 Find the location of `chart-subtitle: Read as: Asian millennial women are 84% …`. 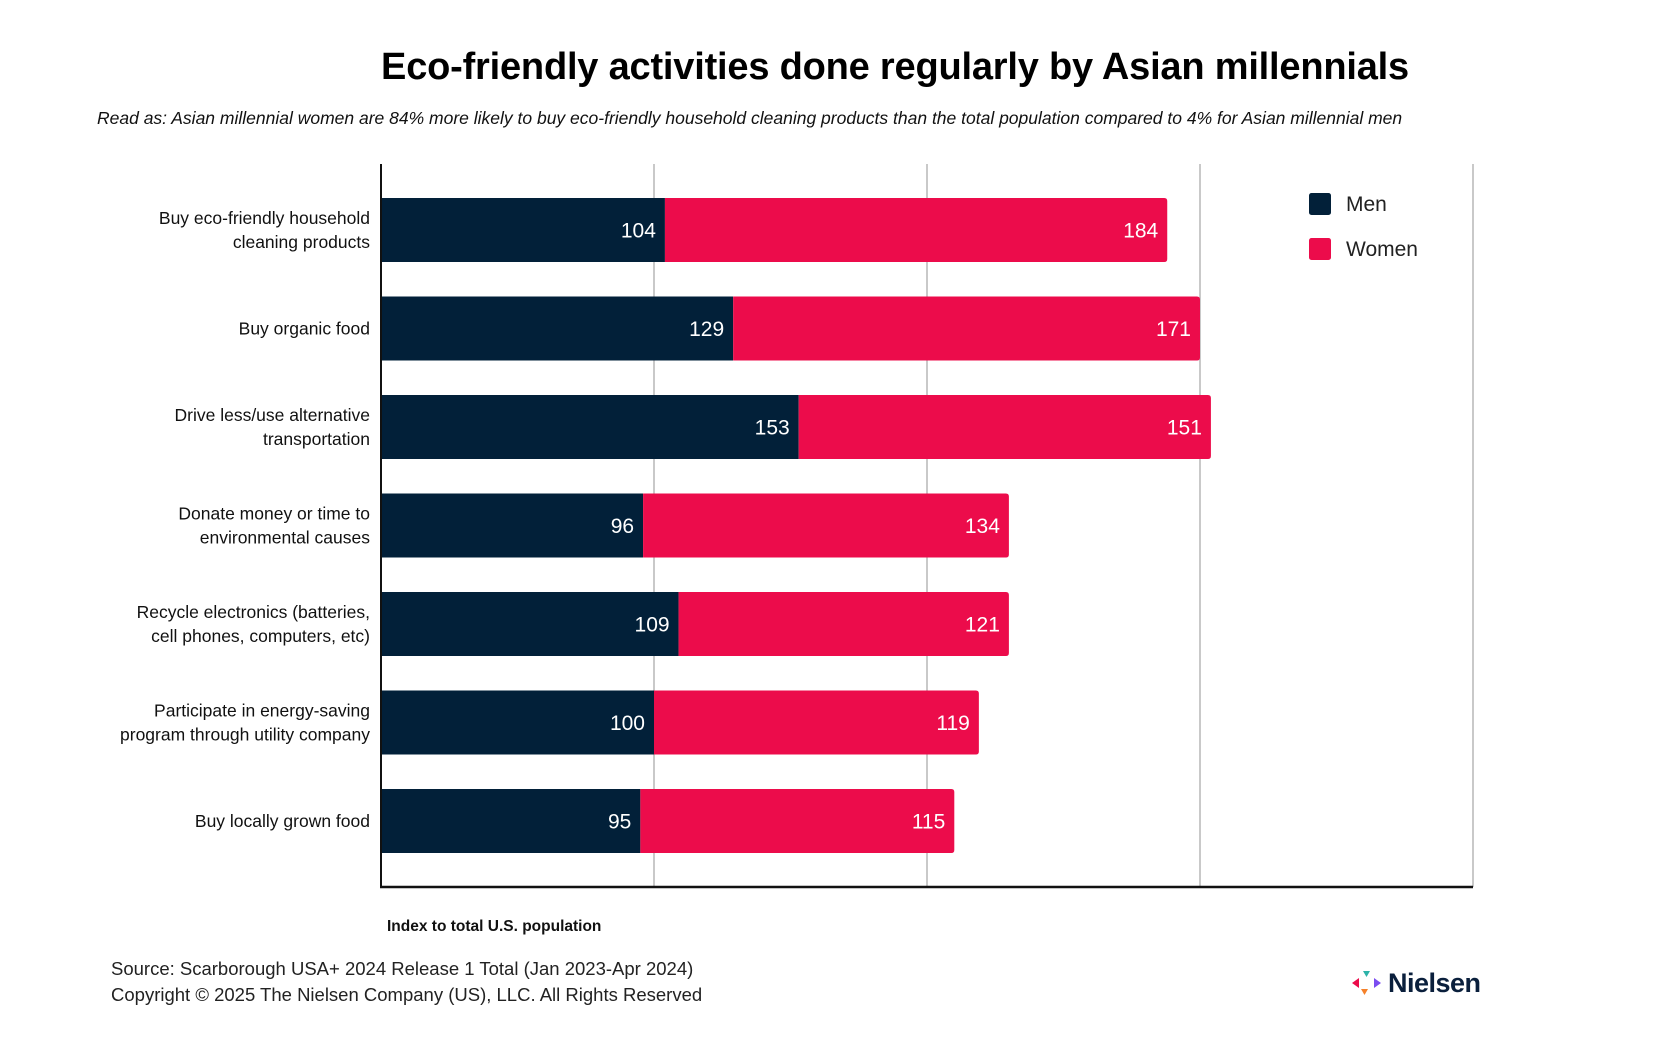

chart-subtitle: Read as: Asian millennial women are 84% … is located at coordinates (750, 118).